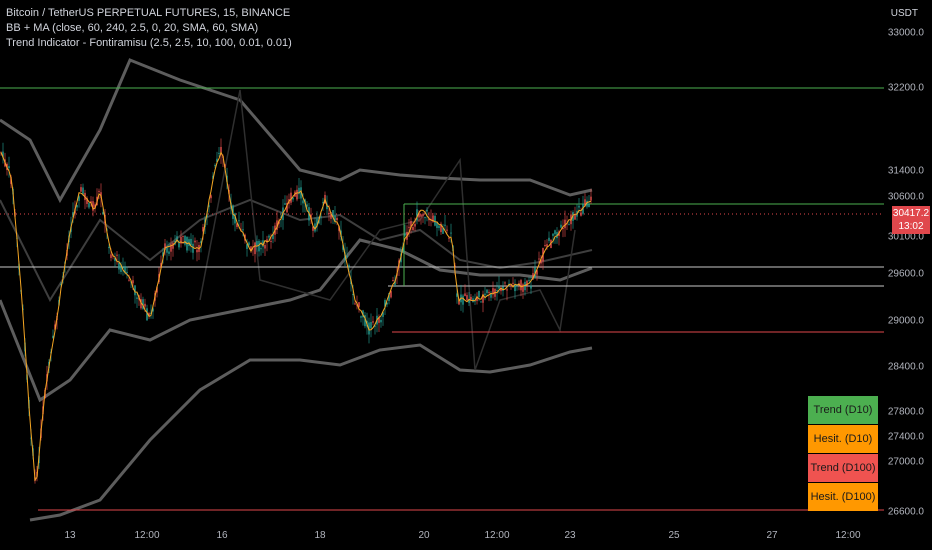 The width and height of the screenshot is (932, 550). I want to click on price-tick-label: 29600.0, so click(905, 274).